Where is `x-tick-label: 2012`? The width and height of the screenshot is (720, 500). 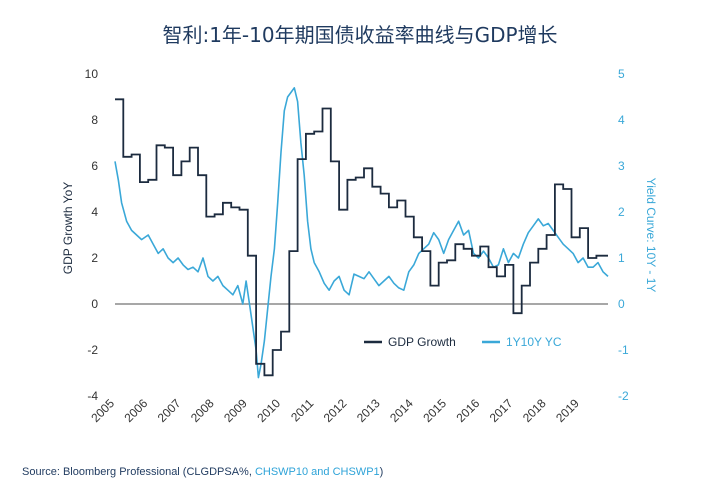
x-tick-label: 2012 is located at coordinates (335, 410).